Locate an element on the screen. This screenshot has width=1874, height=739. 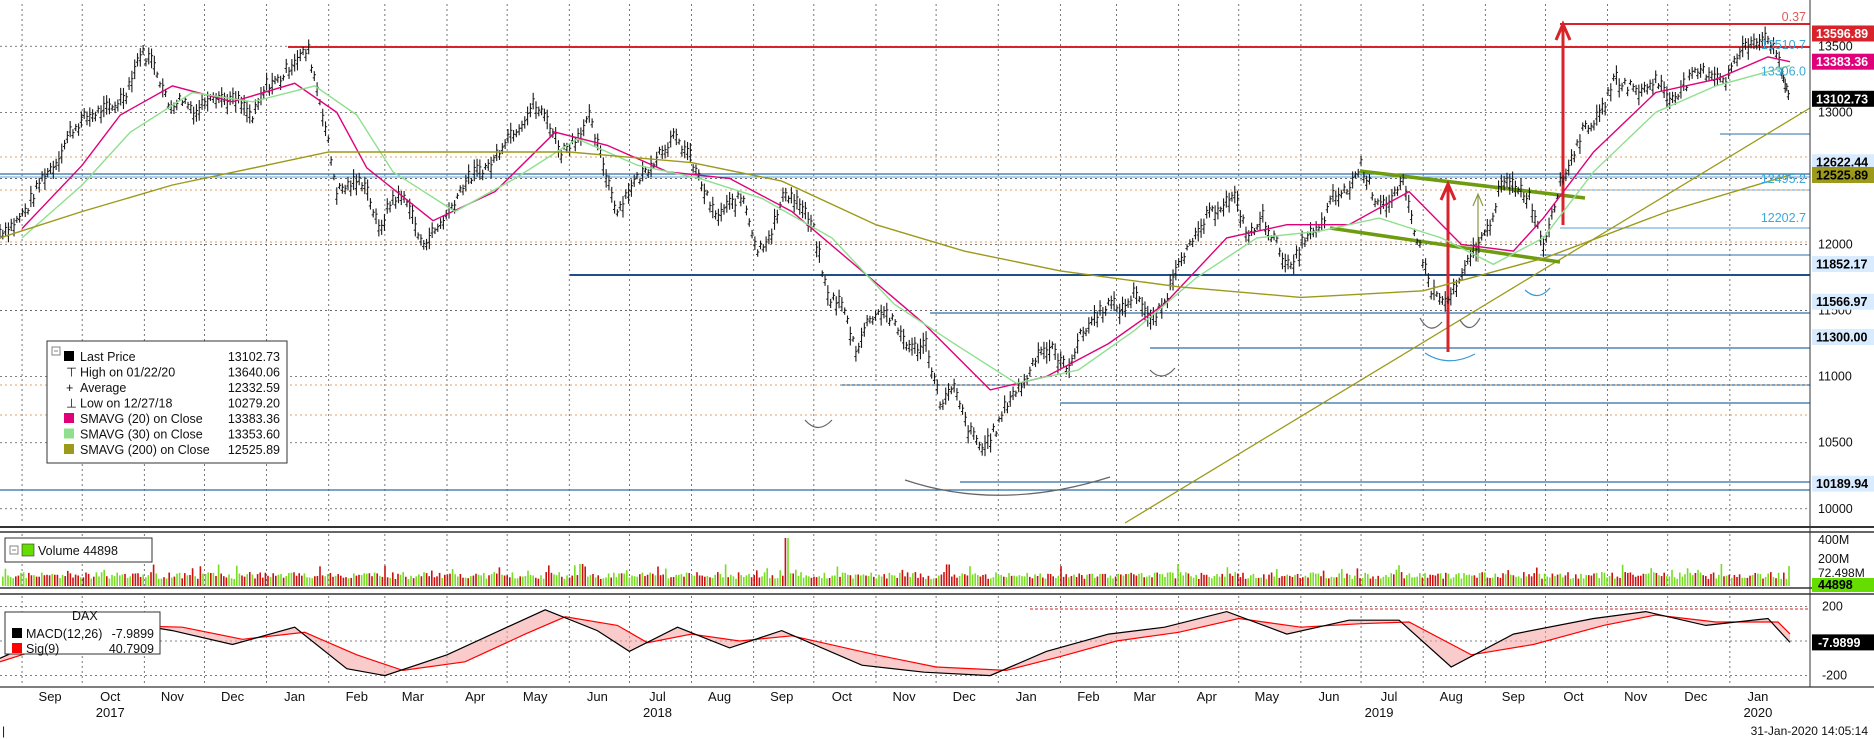
x-tick-label: May is located at coordinates (535, 696).